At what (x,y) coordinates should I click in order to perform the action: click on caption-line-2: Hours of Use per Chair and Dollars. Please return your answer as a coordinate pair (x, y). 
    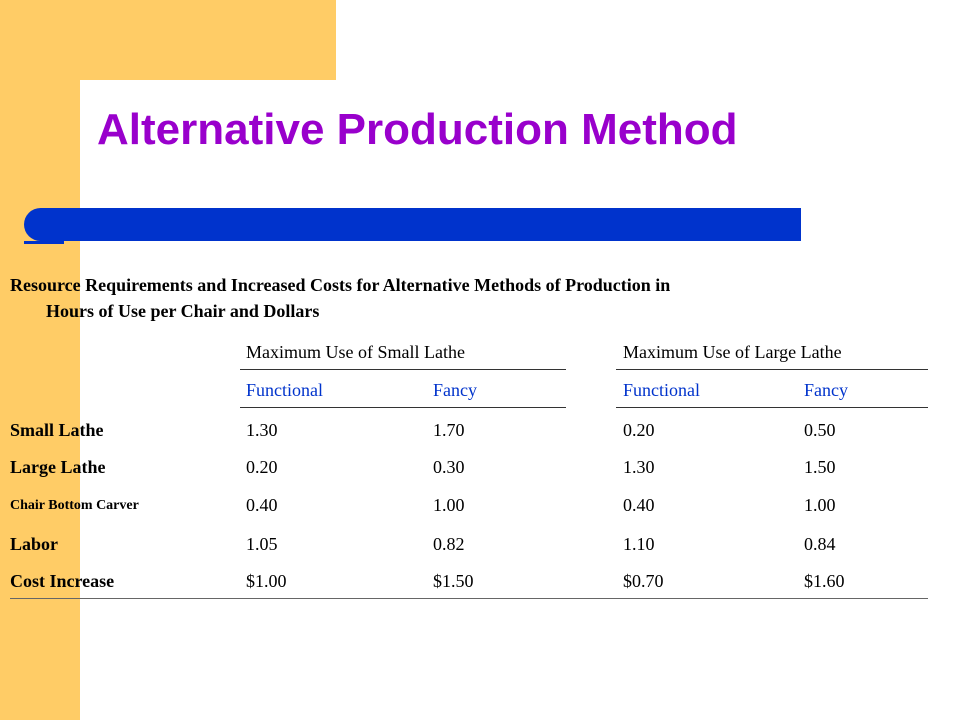
    Looking at the image, I should click on (183, 311).